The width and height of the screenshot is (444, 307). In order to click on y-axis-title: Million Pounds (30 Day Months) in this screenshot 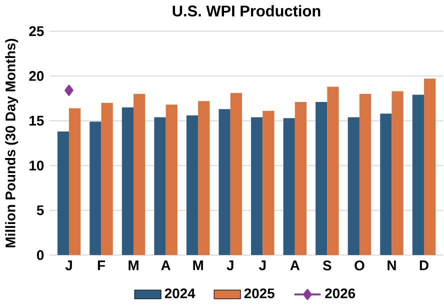, I will do `click(11, 143)`.